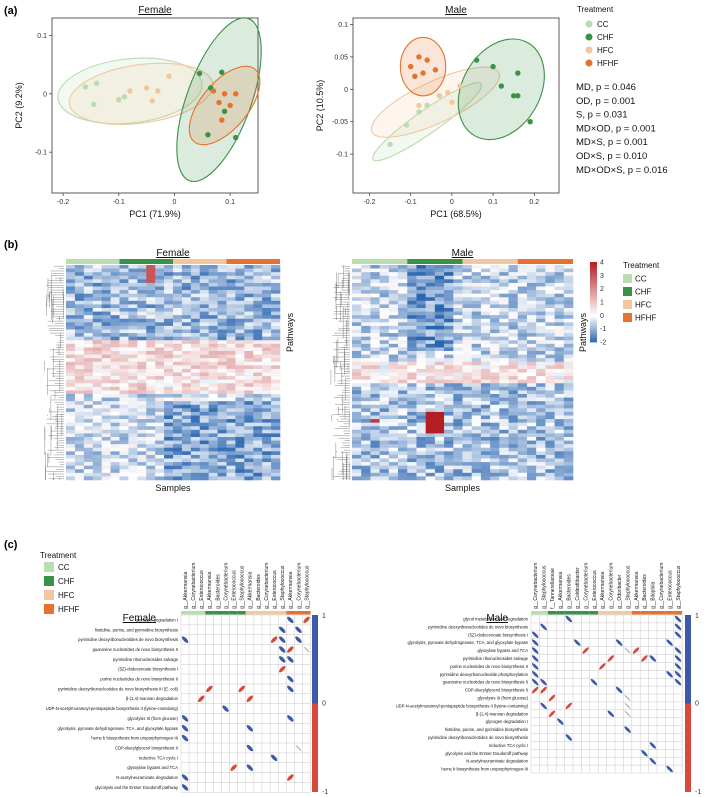 Image resolution: width=709 pixels, height=797 pixels. Describe the element at coordinates (637, 590) in the screenshot. I see `taxon-label: g__Akkermansia` at that location.